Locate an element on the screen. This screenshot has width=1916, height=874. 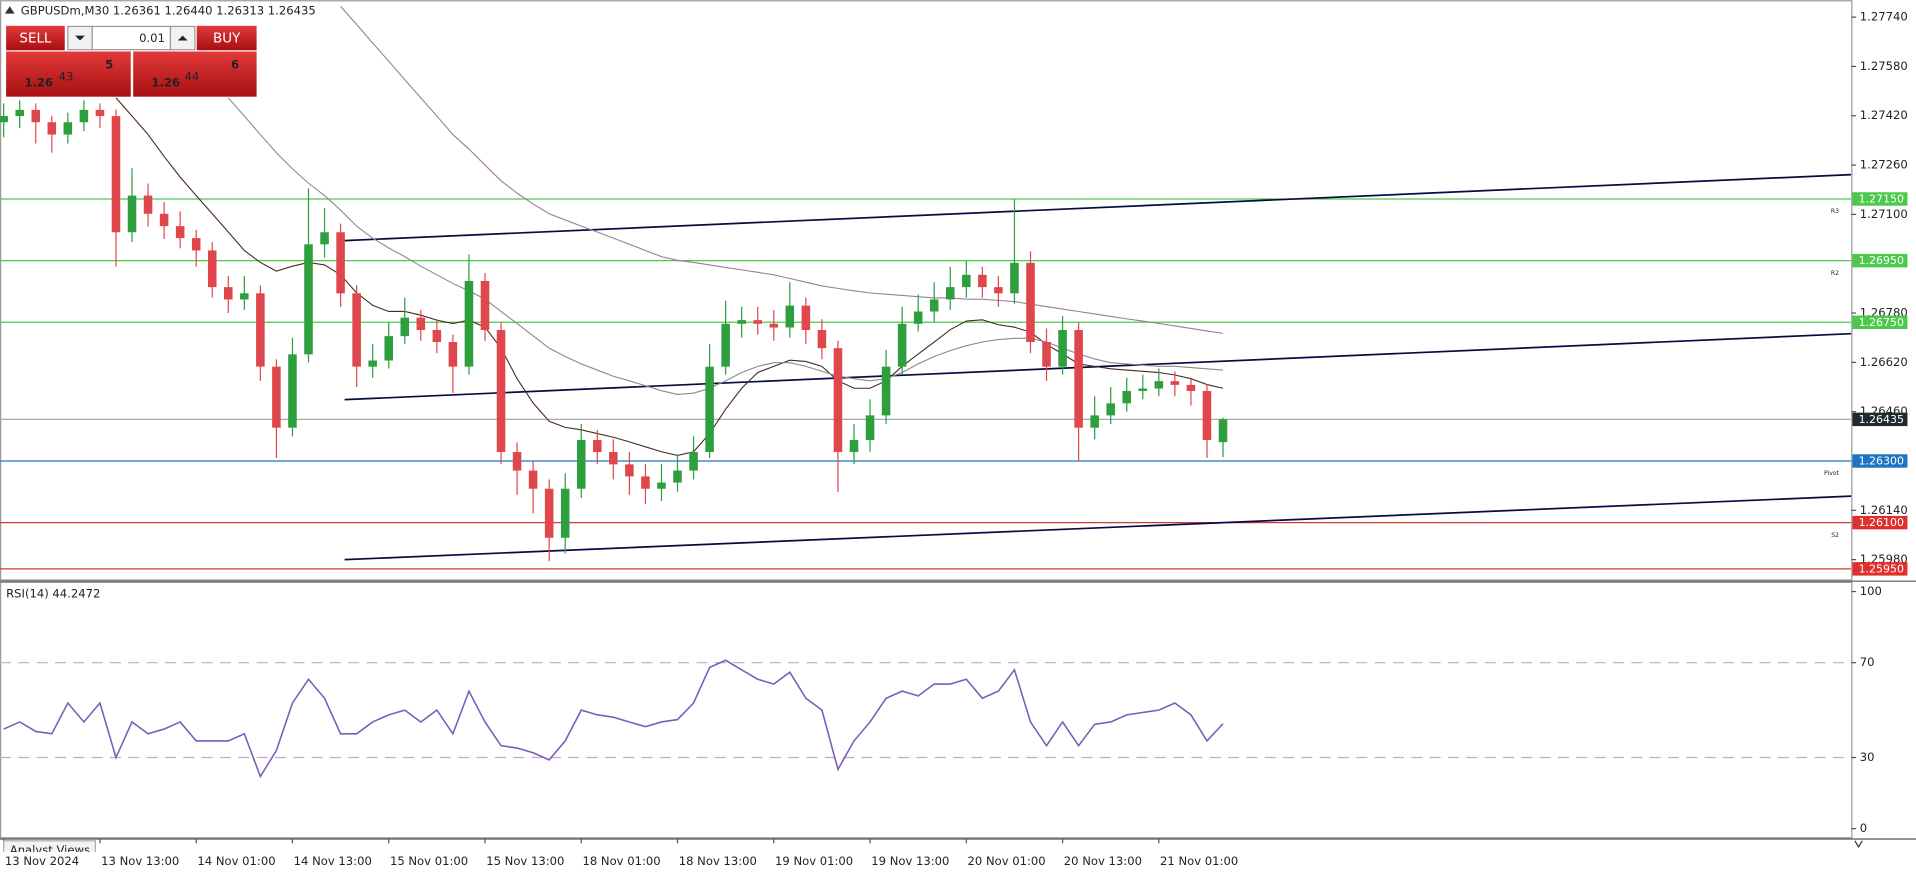
y-tick-label: 70 is located at coordinates (1867, 662).